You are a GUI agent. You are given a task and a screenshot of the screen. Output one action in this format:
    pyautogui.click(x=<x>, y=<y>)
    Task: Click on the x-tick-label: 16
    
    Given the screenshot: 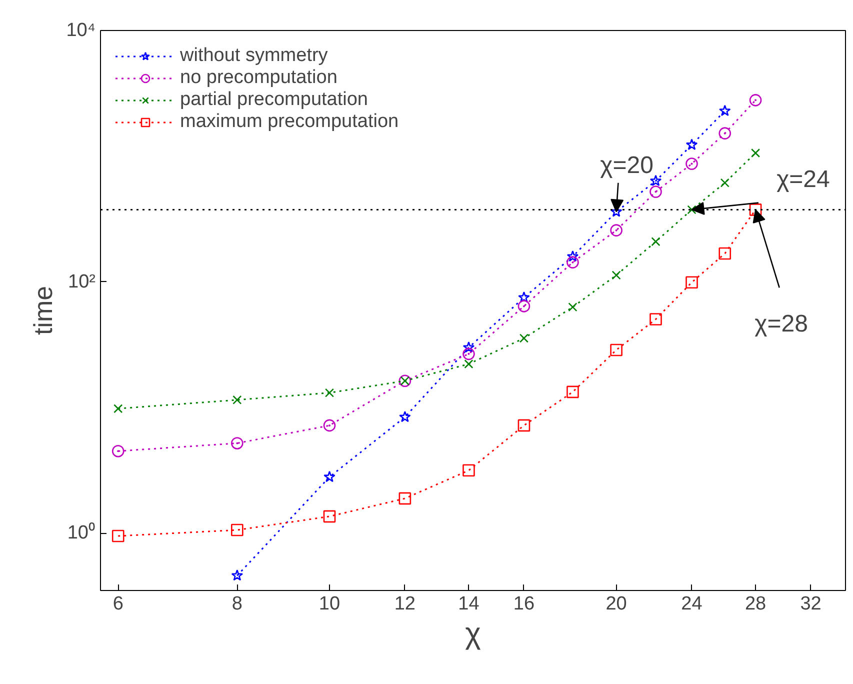 What is the action you would take?
    pyautogui.click(x=524, y=604)
    